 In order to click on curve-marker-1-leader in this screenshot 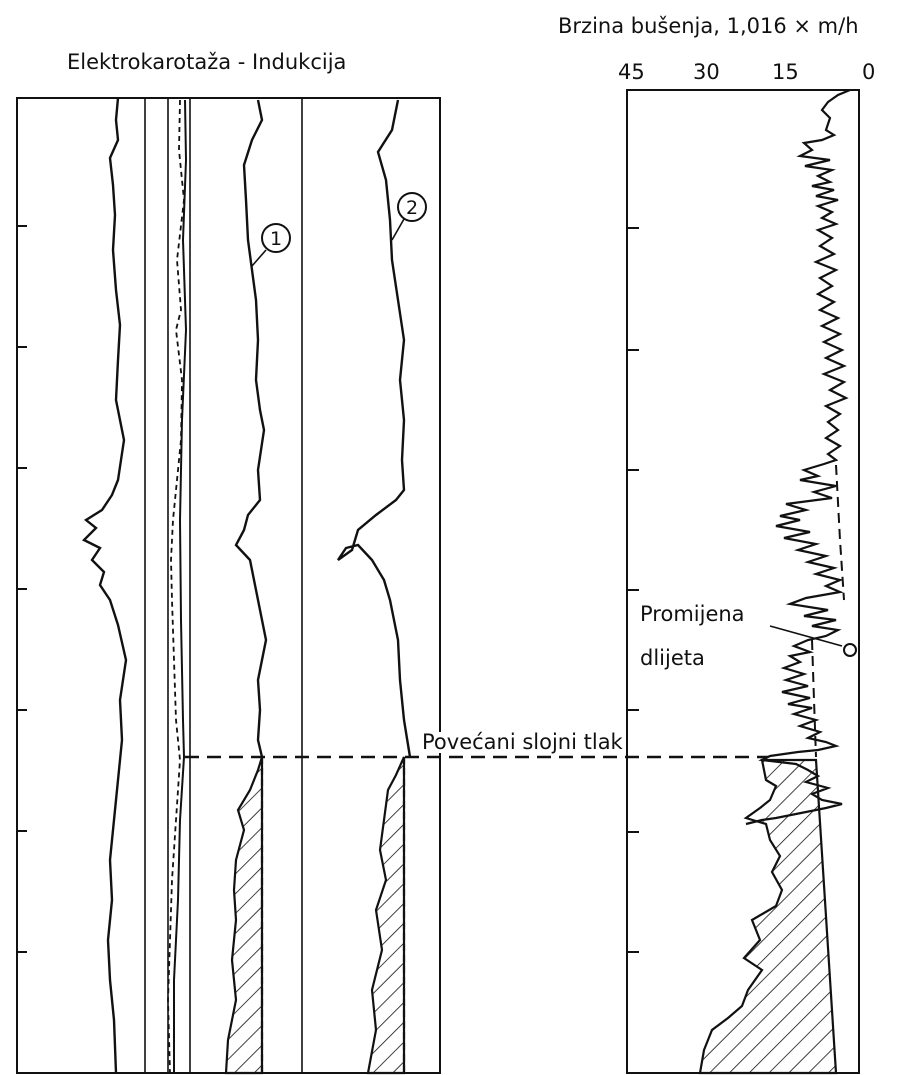, I will do `click(259, 258)`.